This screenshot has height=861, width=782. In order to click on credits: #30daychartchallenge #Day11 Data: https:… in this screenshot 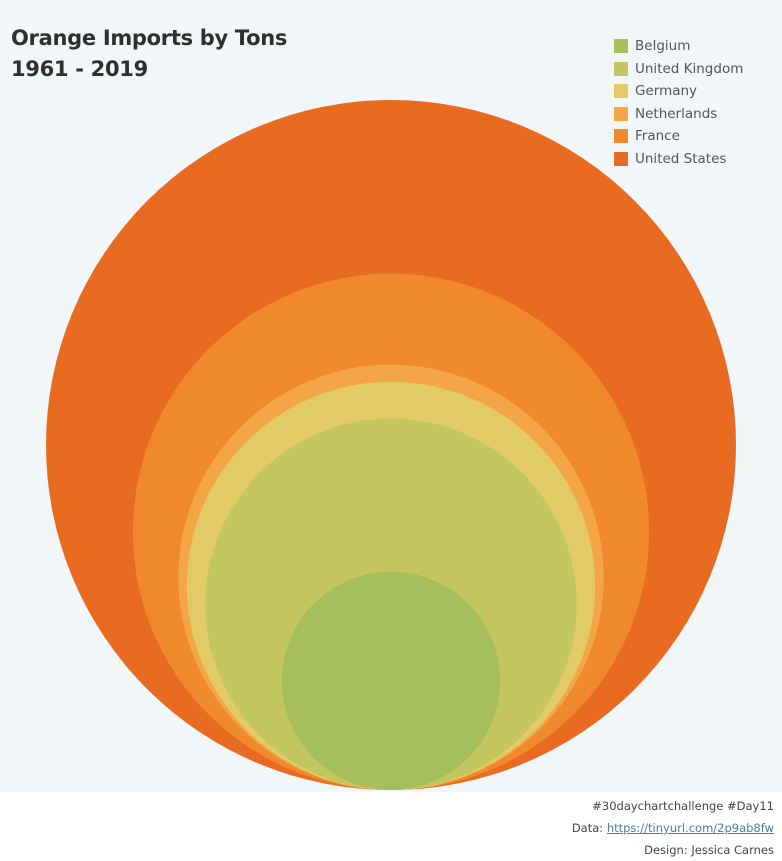, I will do `click(673, 828)`.